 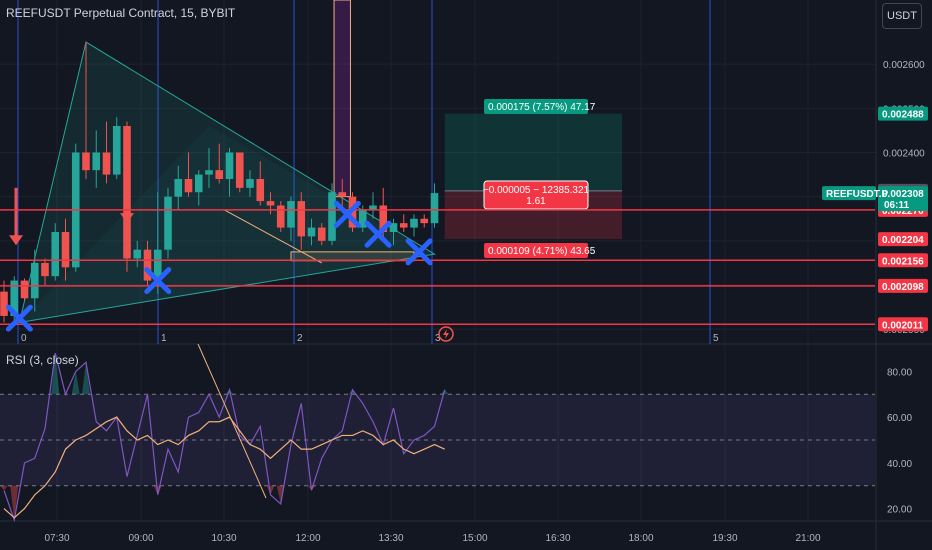 I want to click on session-label: 2, so click(x=300, y=338).